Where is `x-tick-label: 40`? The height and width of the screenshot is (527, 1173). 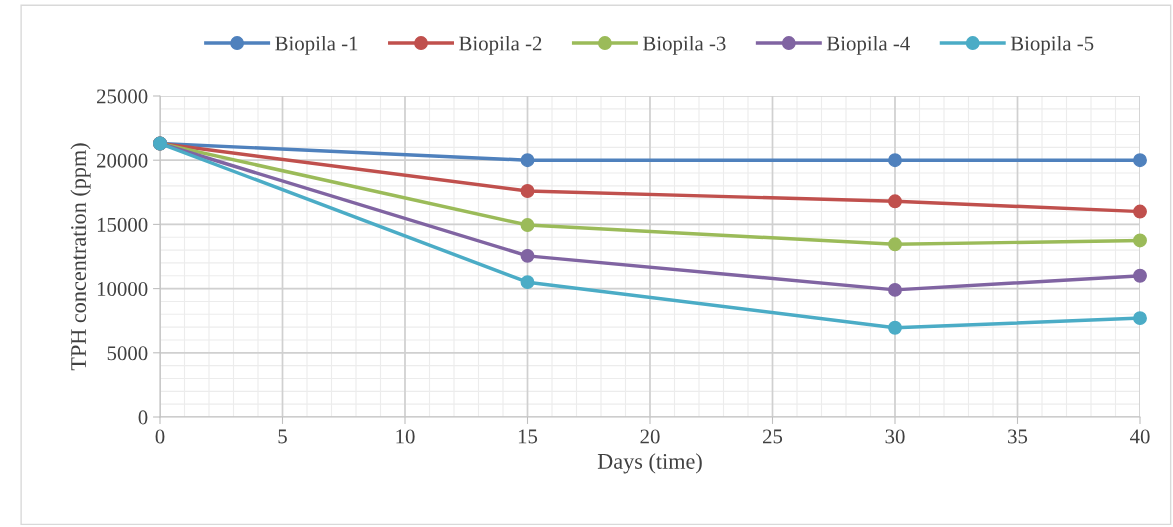
x-tick-label: 40 is located at coordinates (1139, 436).